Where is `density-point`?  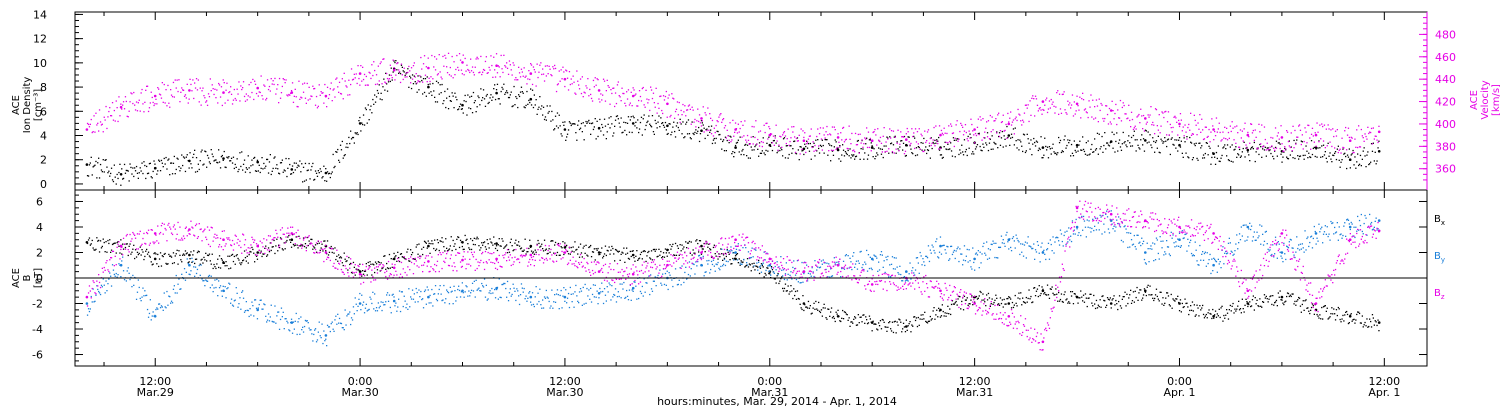
density-point is located at coordinates (428, 87).